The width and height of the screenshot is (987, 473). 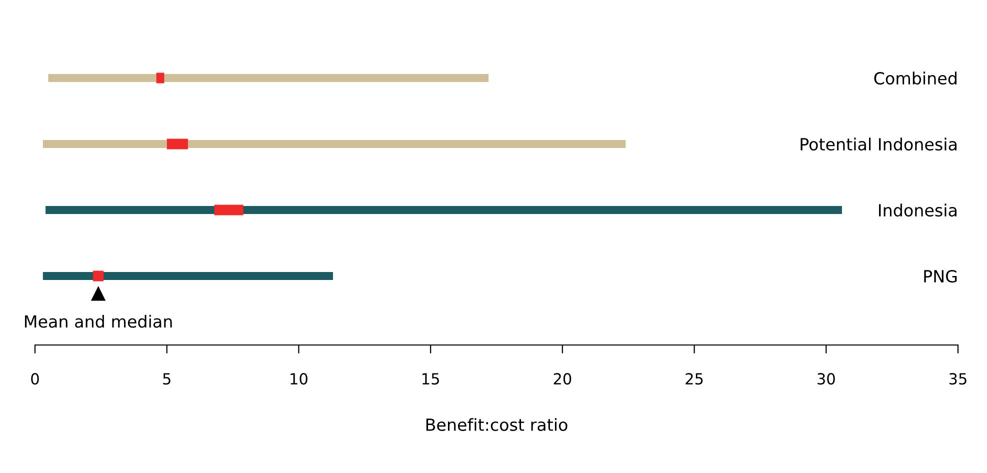 What do you see at coordinates (917, 210) in the screenshot?
I see `y-tick-label: Indonesia` at bounding box center [917, 210].